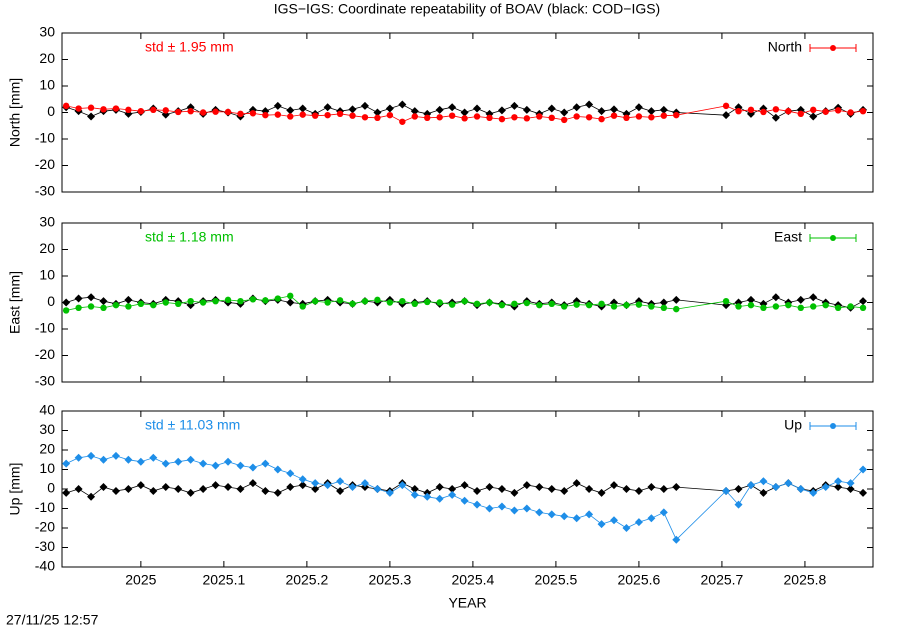  What do you see at coordinates (45, 138) in the screenshot?
I see `y-tick-label: -10` at bounding box center [45, 138].